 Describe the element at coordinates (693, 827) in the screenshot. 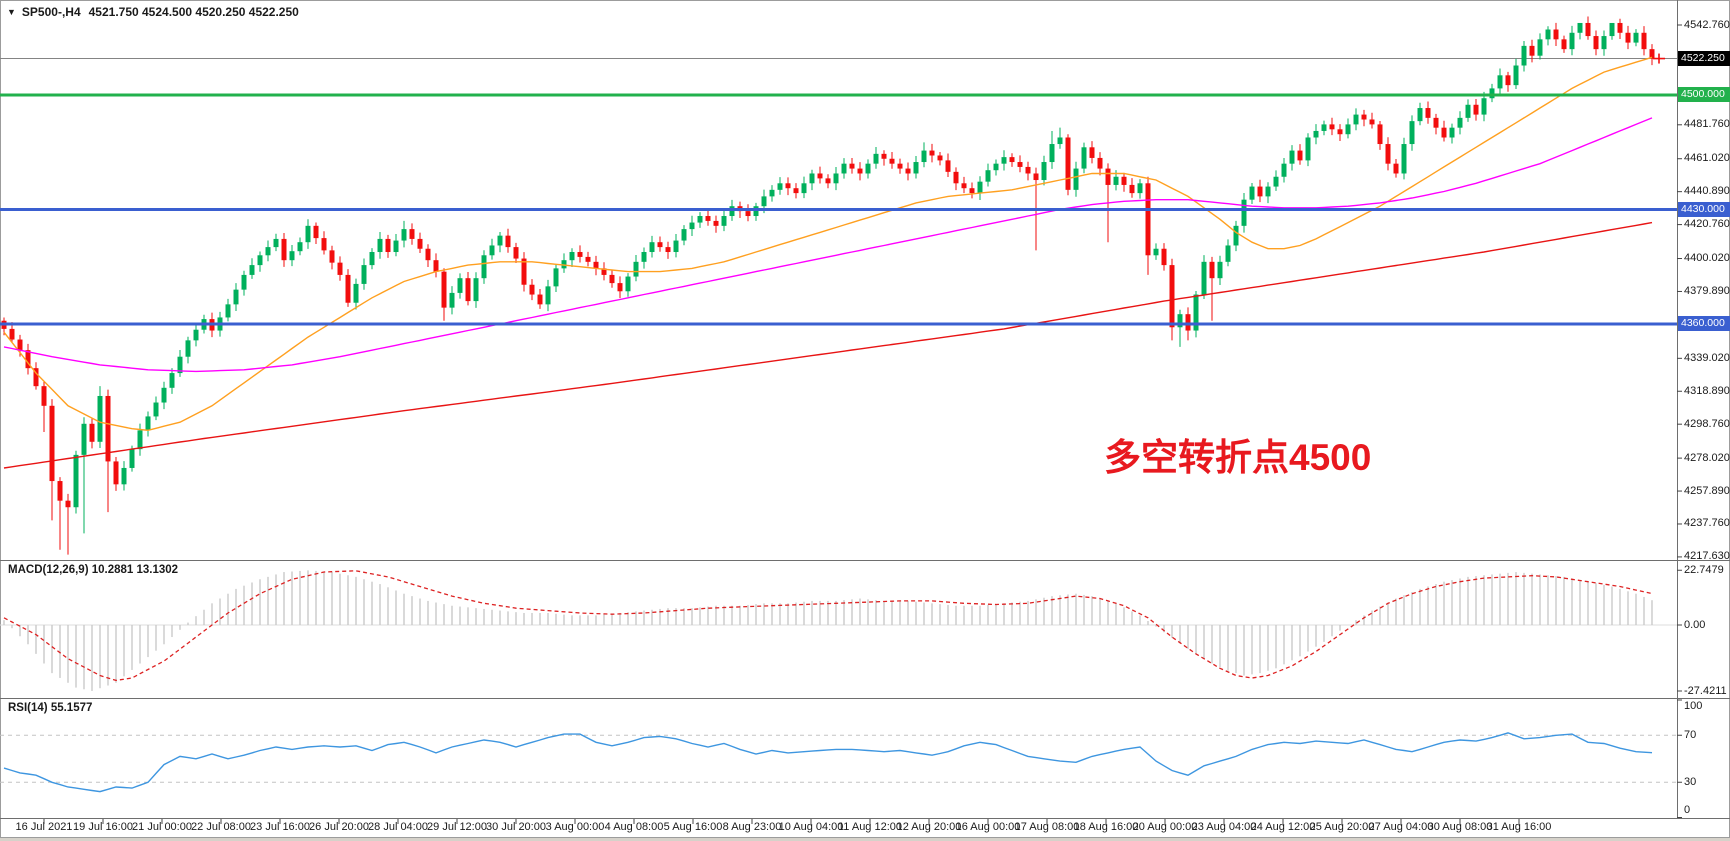

I see `date-label: 5 Aug 16:00` at that location.